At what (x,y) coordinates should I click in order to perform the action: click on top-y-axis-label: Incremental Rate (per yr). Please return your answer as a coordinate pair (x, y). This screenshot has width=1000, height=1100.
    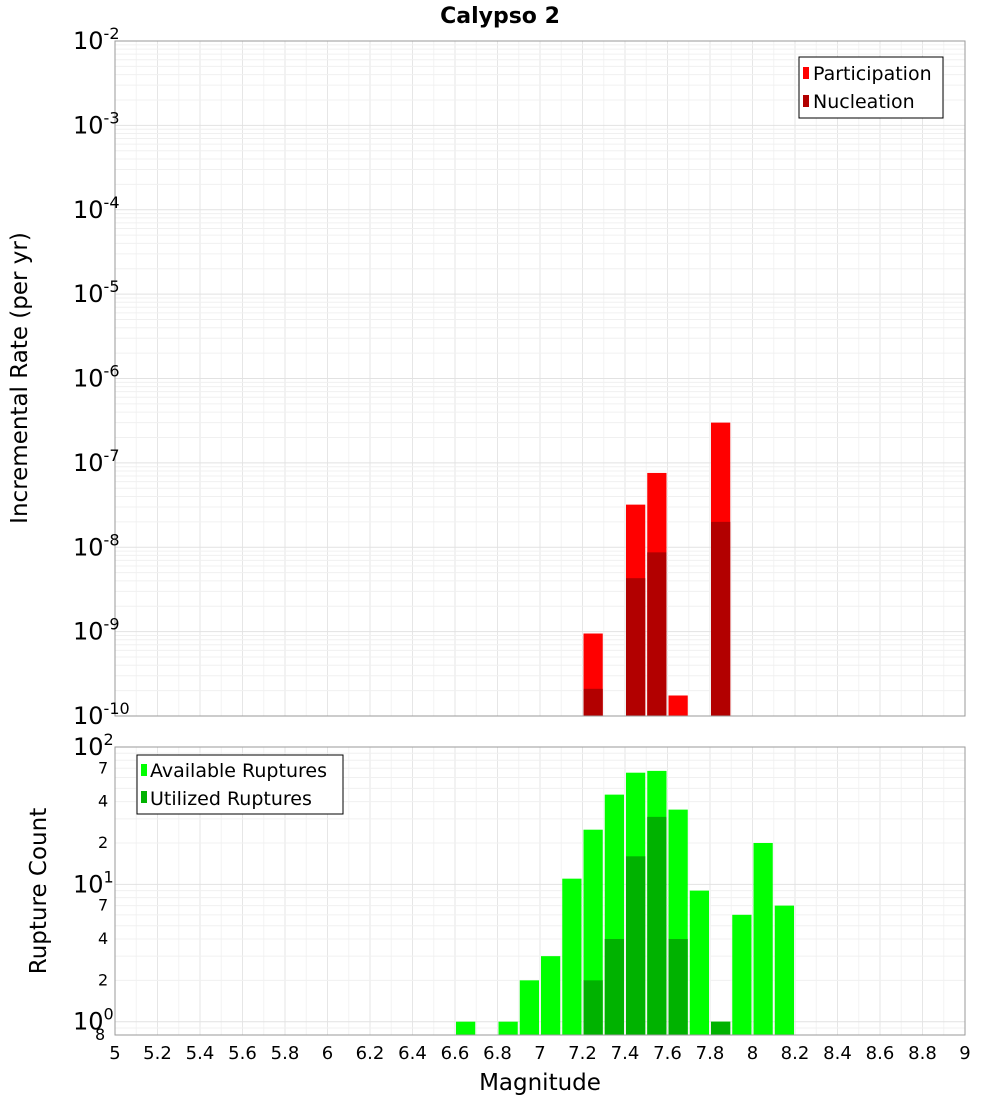
    Looking at the image, I should click on (20, 378).